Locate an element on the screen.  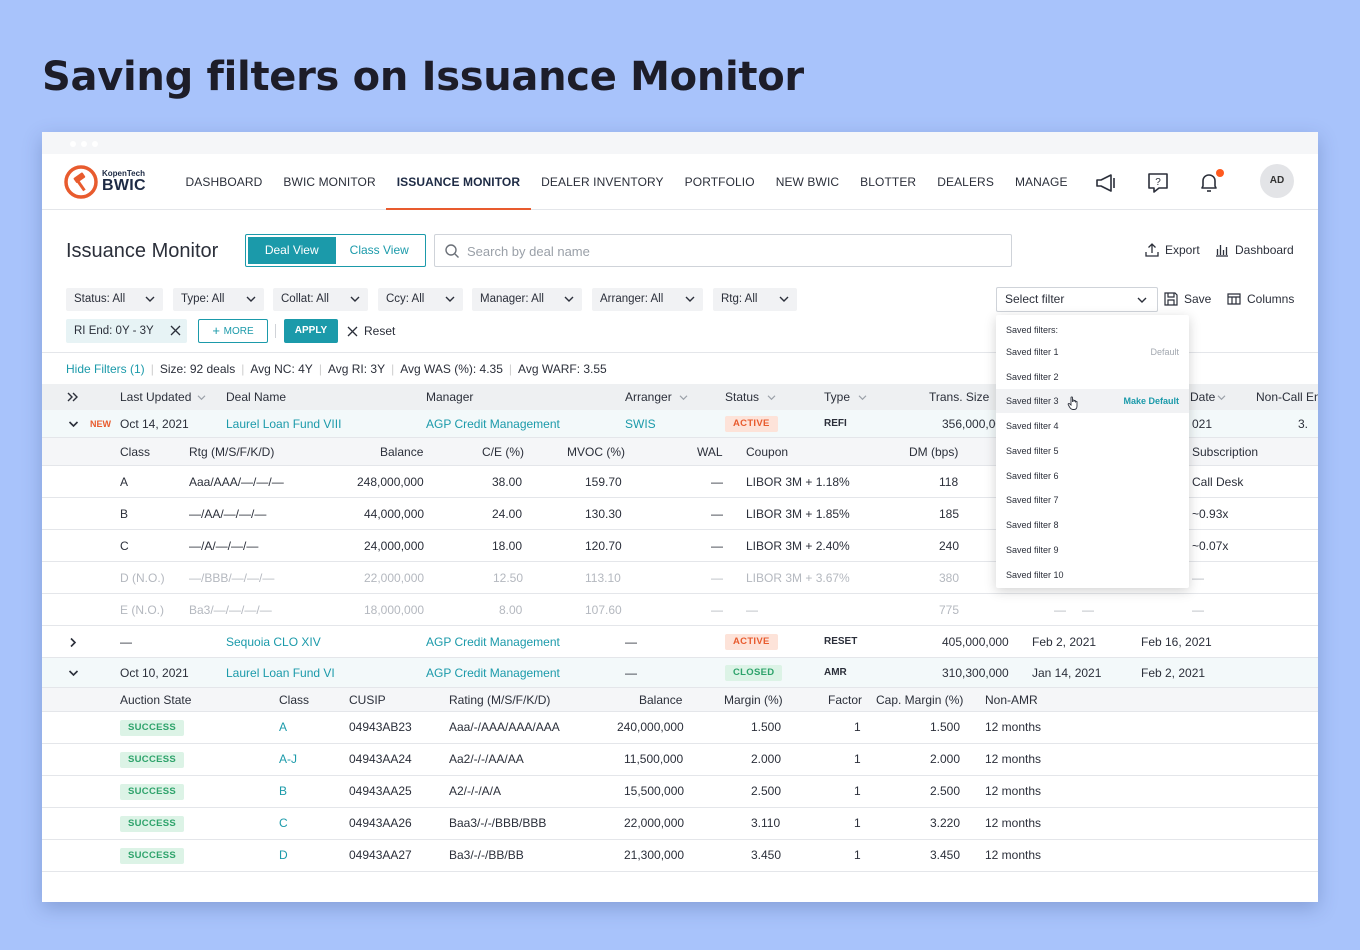
export-button: Export is located at coordinates (1172, 250).